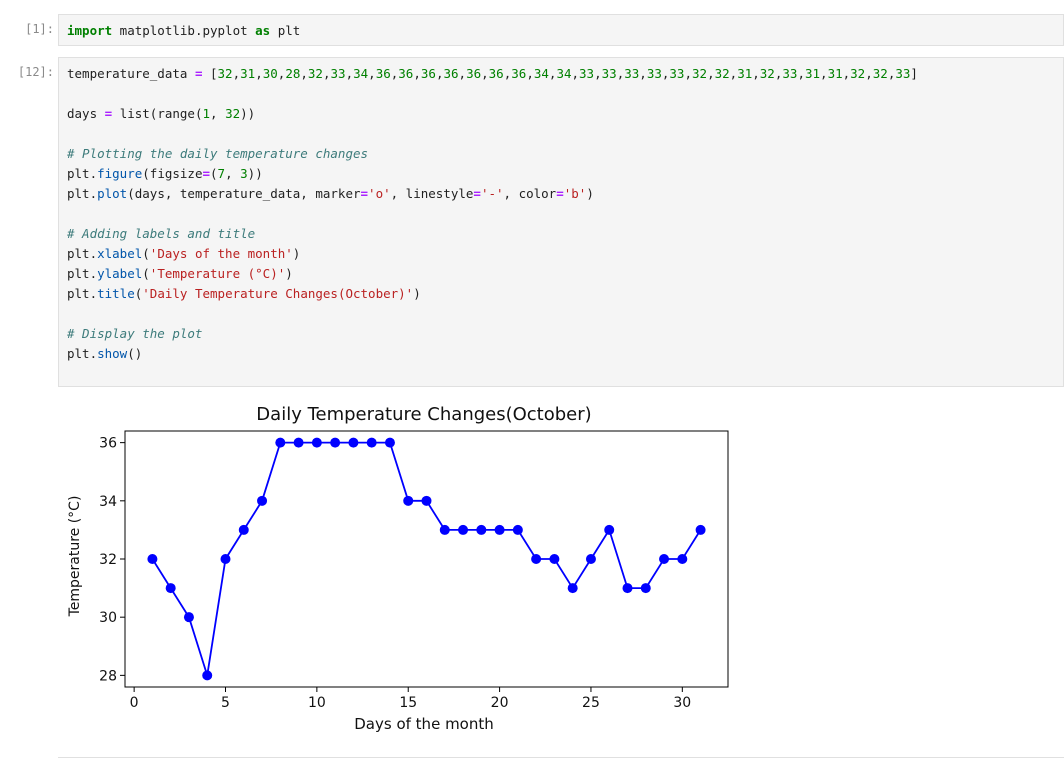 This screenshot has height=759, width=1064. I want to click on code-line: # Plotting the daily temperature changes, so click(217, 154).